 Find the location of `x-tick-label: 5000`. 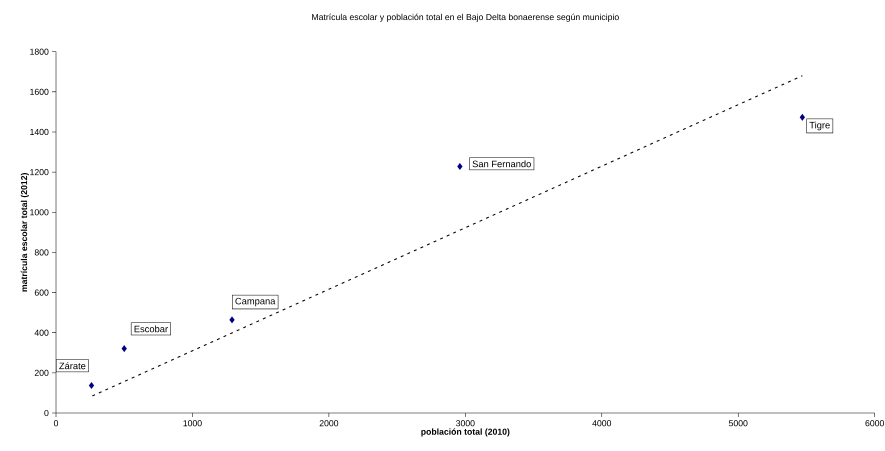

x-tick-label: 5000 is located at coordinates (738, 423).